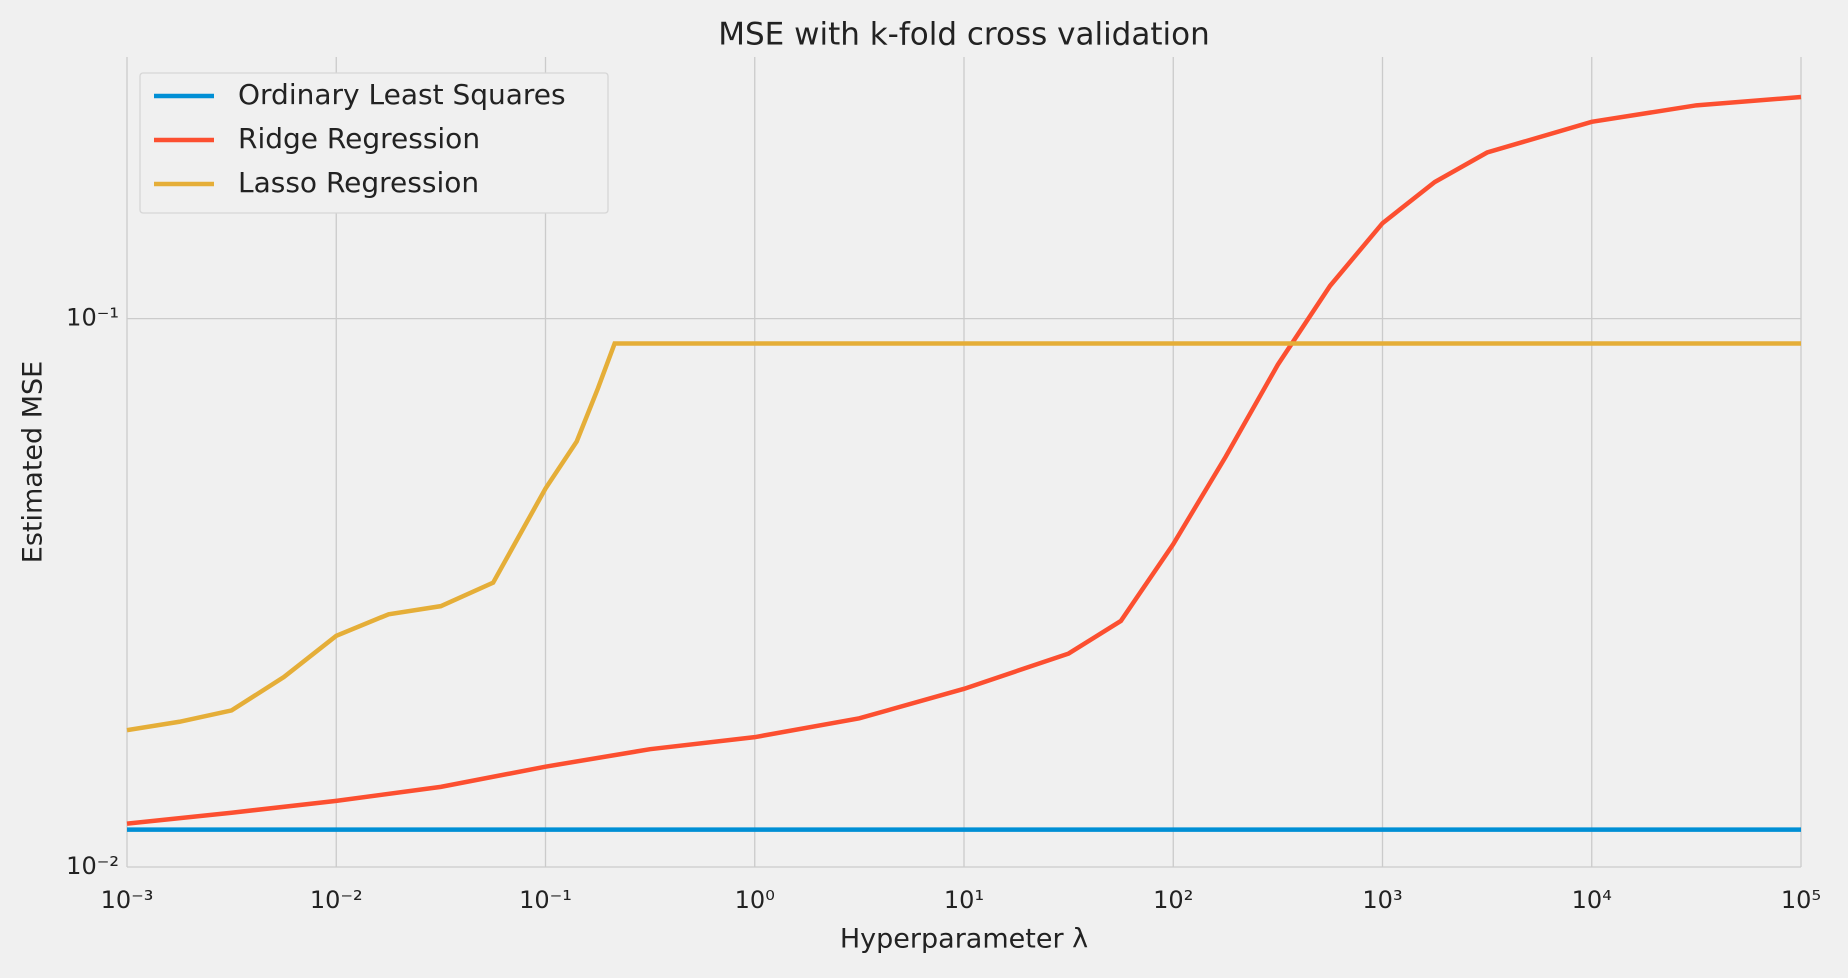 This screenshot has height=978, width=1848. I want to click on legend-box, so click(374, 143).